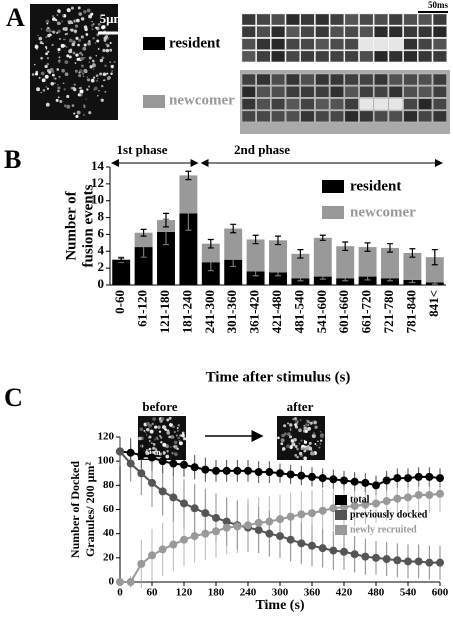 This screenshot has height=618, width=453. What do you see at coordinates (88, 225) in the screenshot?
I see `y-axis-label: fusion events` at bounding box center [88, 225].